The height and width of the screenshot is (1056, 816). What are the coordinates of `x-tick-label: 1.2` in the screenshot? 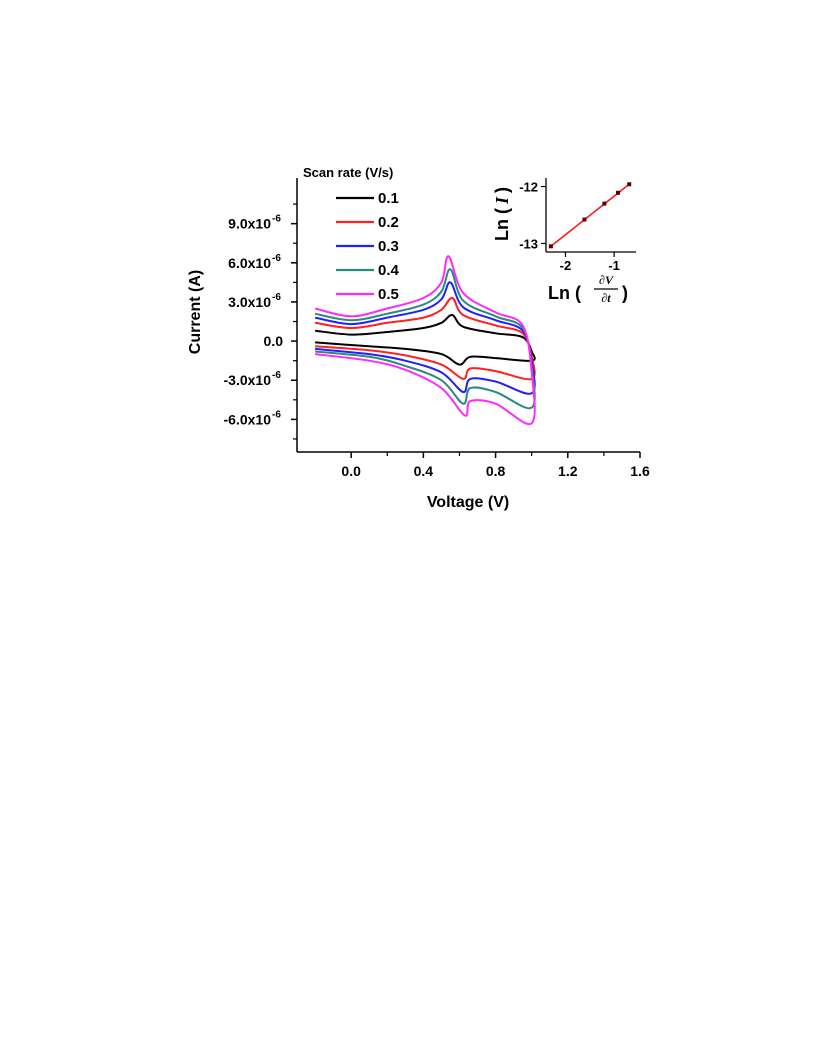 It's located at (568, 471).